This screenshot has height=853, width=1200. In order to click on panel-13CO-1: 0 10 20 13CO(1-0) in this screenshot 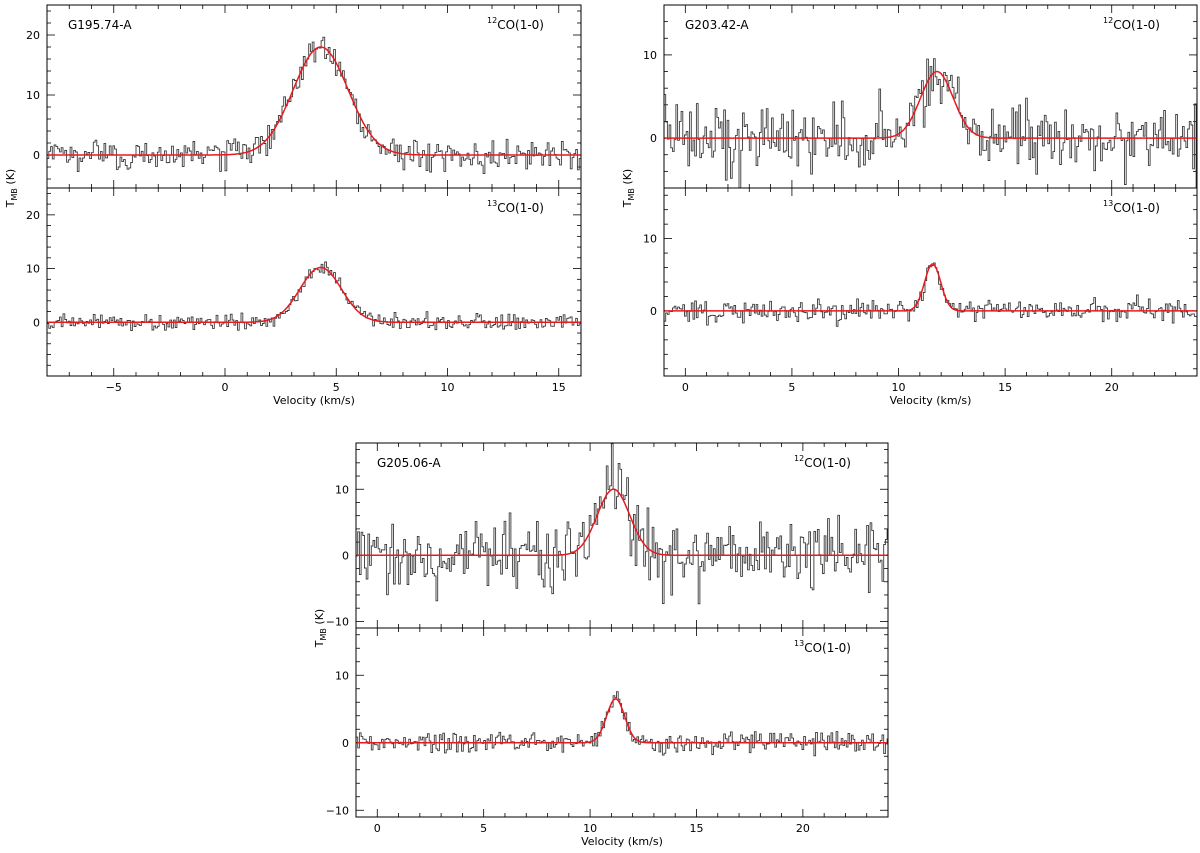, I will do `click(304, 282)`.